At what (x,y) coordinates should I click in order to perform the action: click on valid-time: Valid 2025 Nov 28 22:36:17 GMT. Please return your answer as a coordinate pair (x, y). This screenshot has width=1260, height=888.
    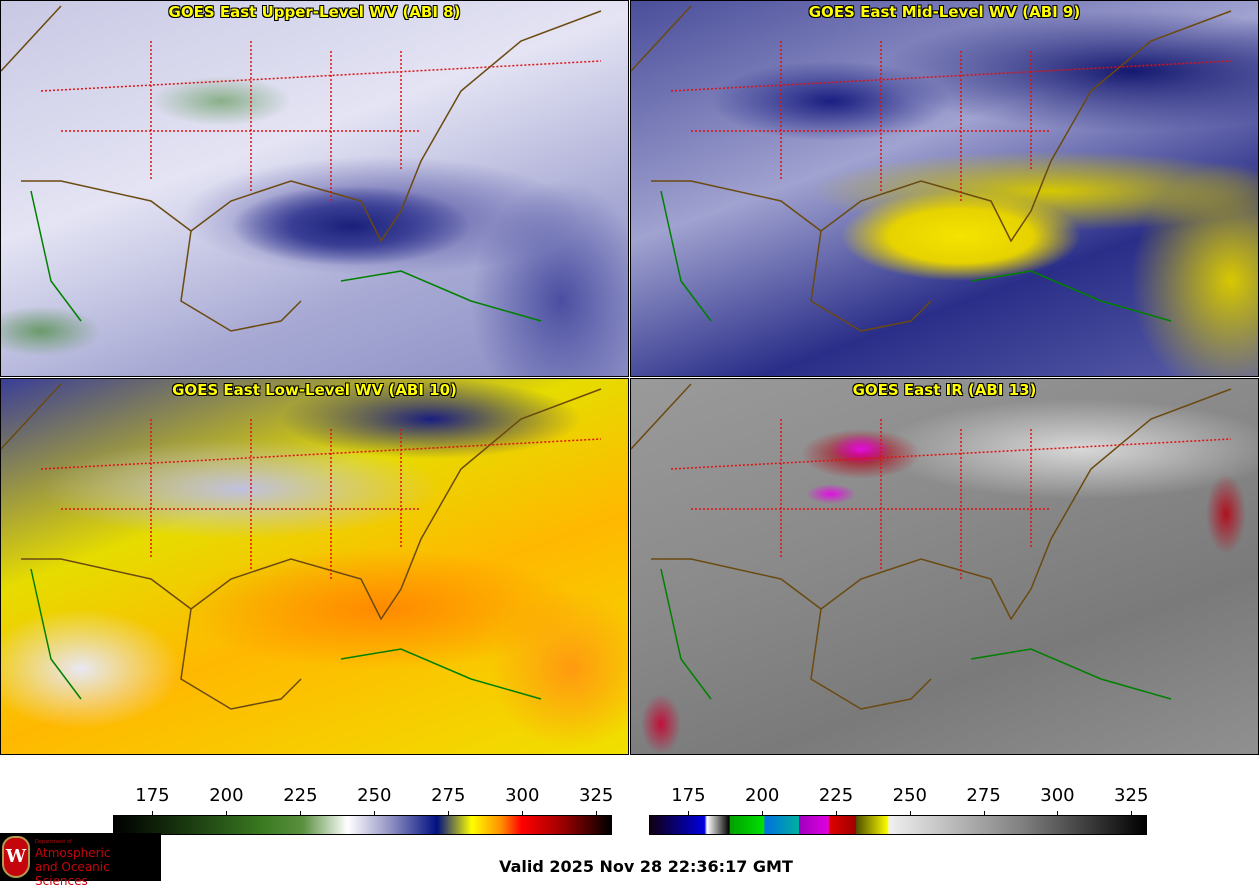
    Looking at the image, I should click on (646, 866).